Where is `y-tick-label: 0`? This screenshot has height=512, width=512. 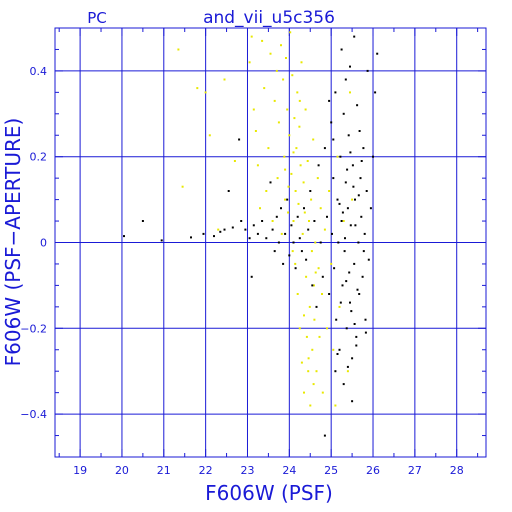
y-tick-label: 0 is located at coordinates (43, 243).